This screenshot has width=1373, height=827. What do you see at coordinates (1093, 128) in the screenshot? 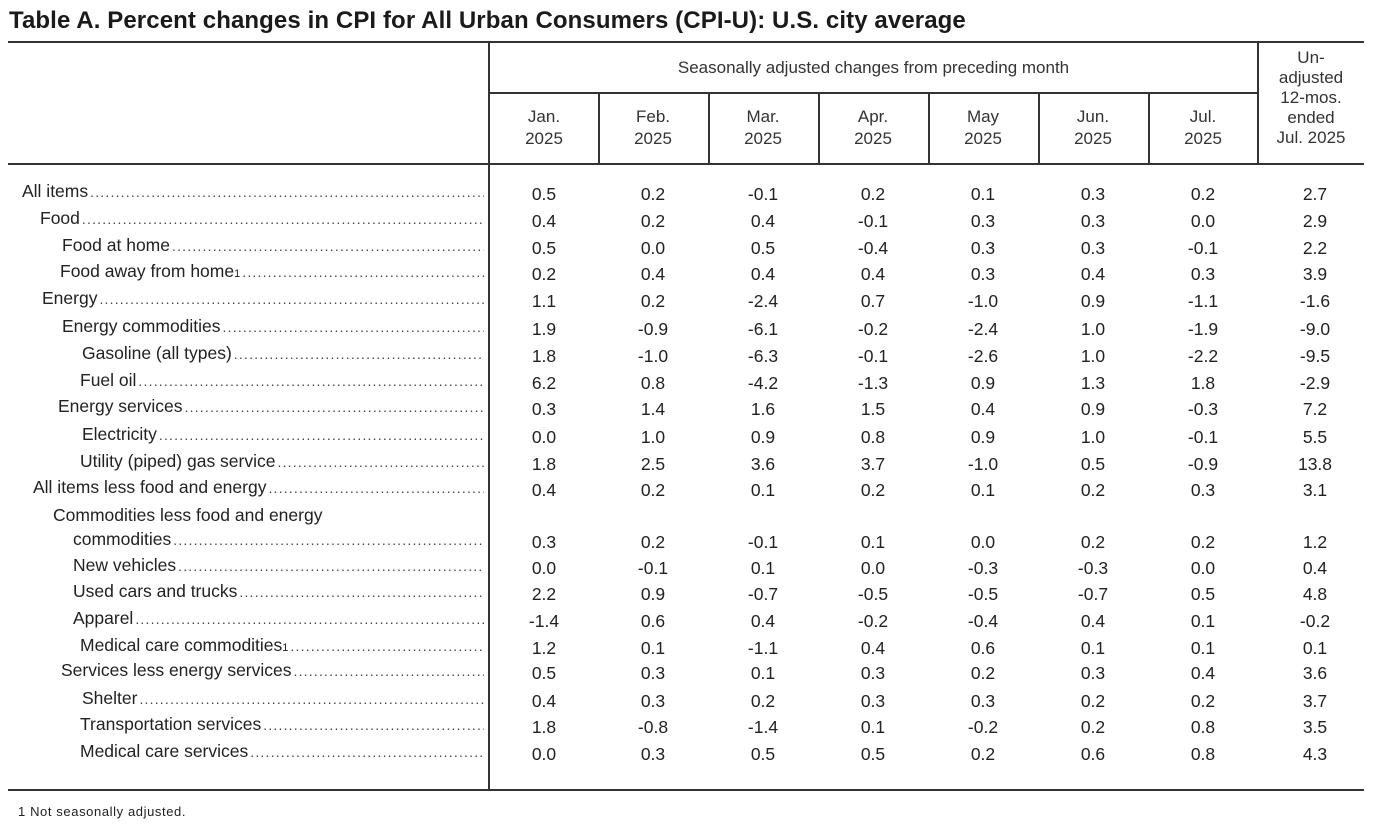
I see `column-header: Jun. 2025` at bounding box center [1093, 128].